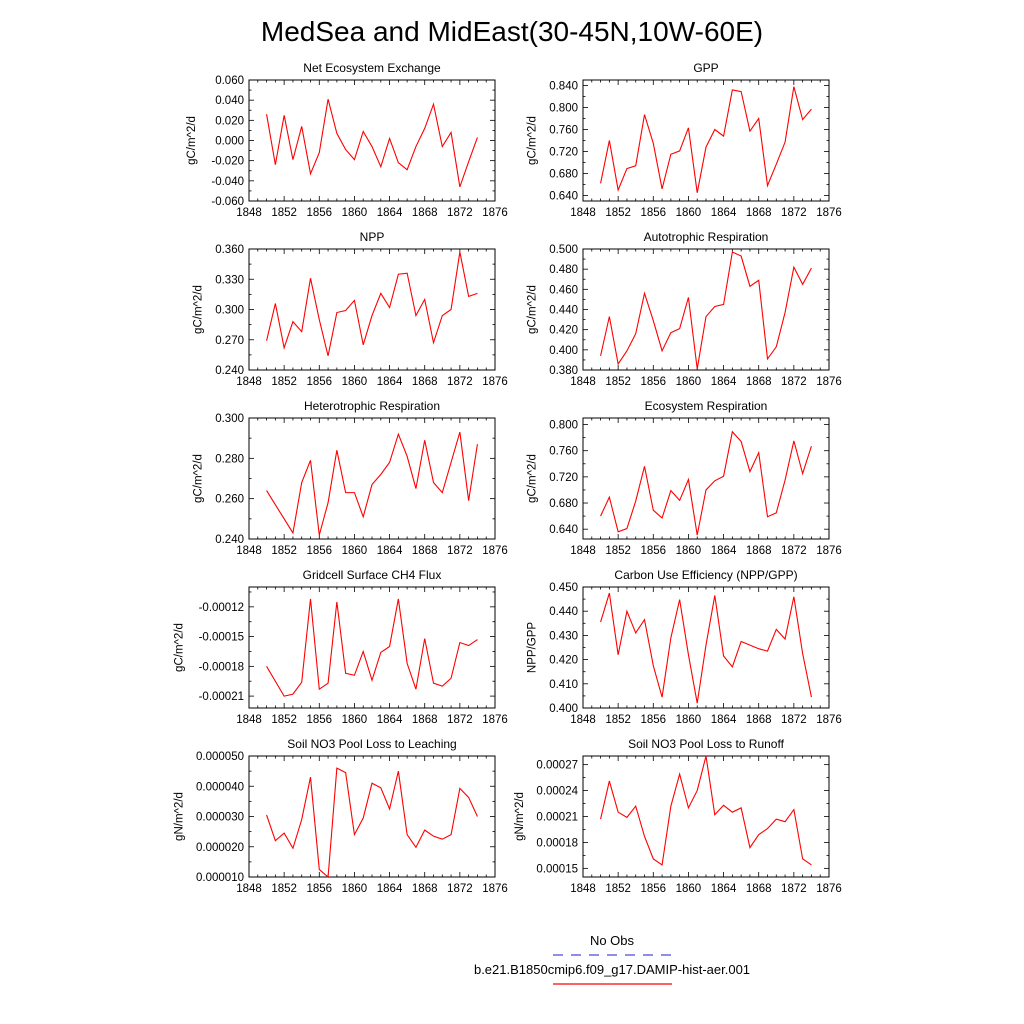 The image size is (1024, 1024). Describe the element at coordinates (563, 612) in the screenshot. I see `y-tick-label: 0.440` at that location.